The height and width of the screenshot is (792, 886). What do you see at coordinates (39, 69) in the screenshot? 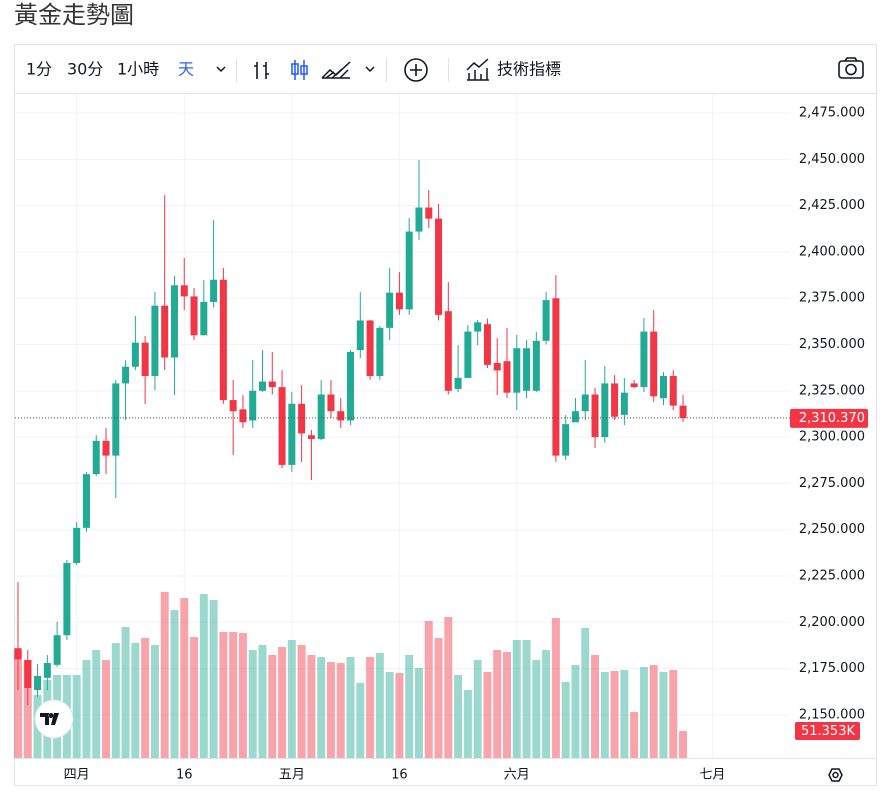
I see `interval-button: 1分` at bounding box center [39, 69].